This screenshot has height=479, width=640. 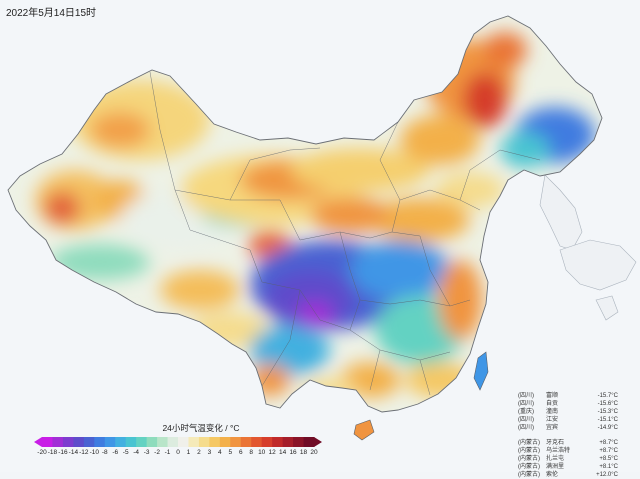 I want to click on station-row: (内蒙古) 扎兰屯 +8.5°C, so click(x=577, y=459).